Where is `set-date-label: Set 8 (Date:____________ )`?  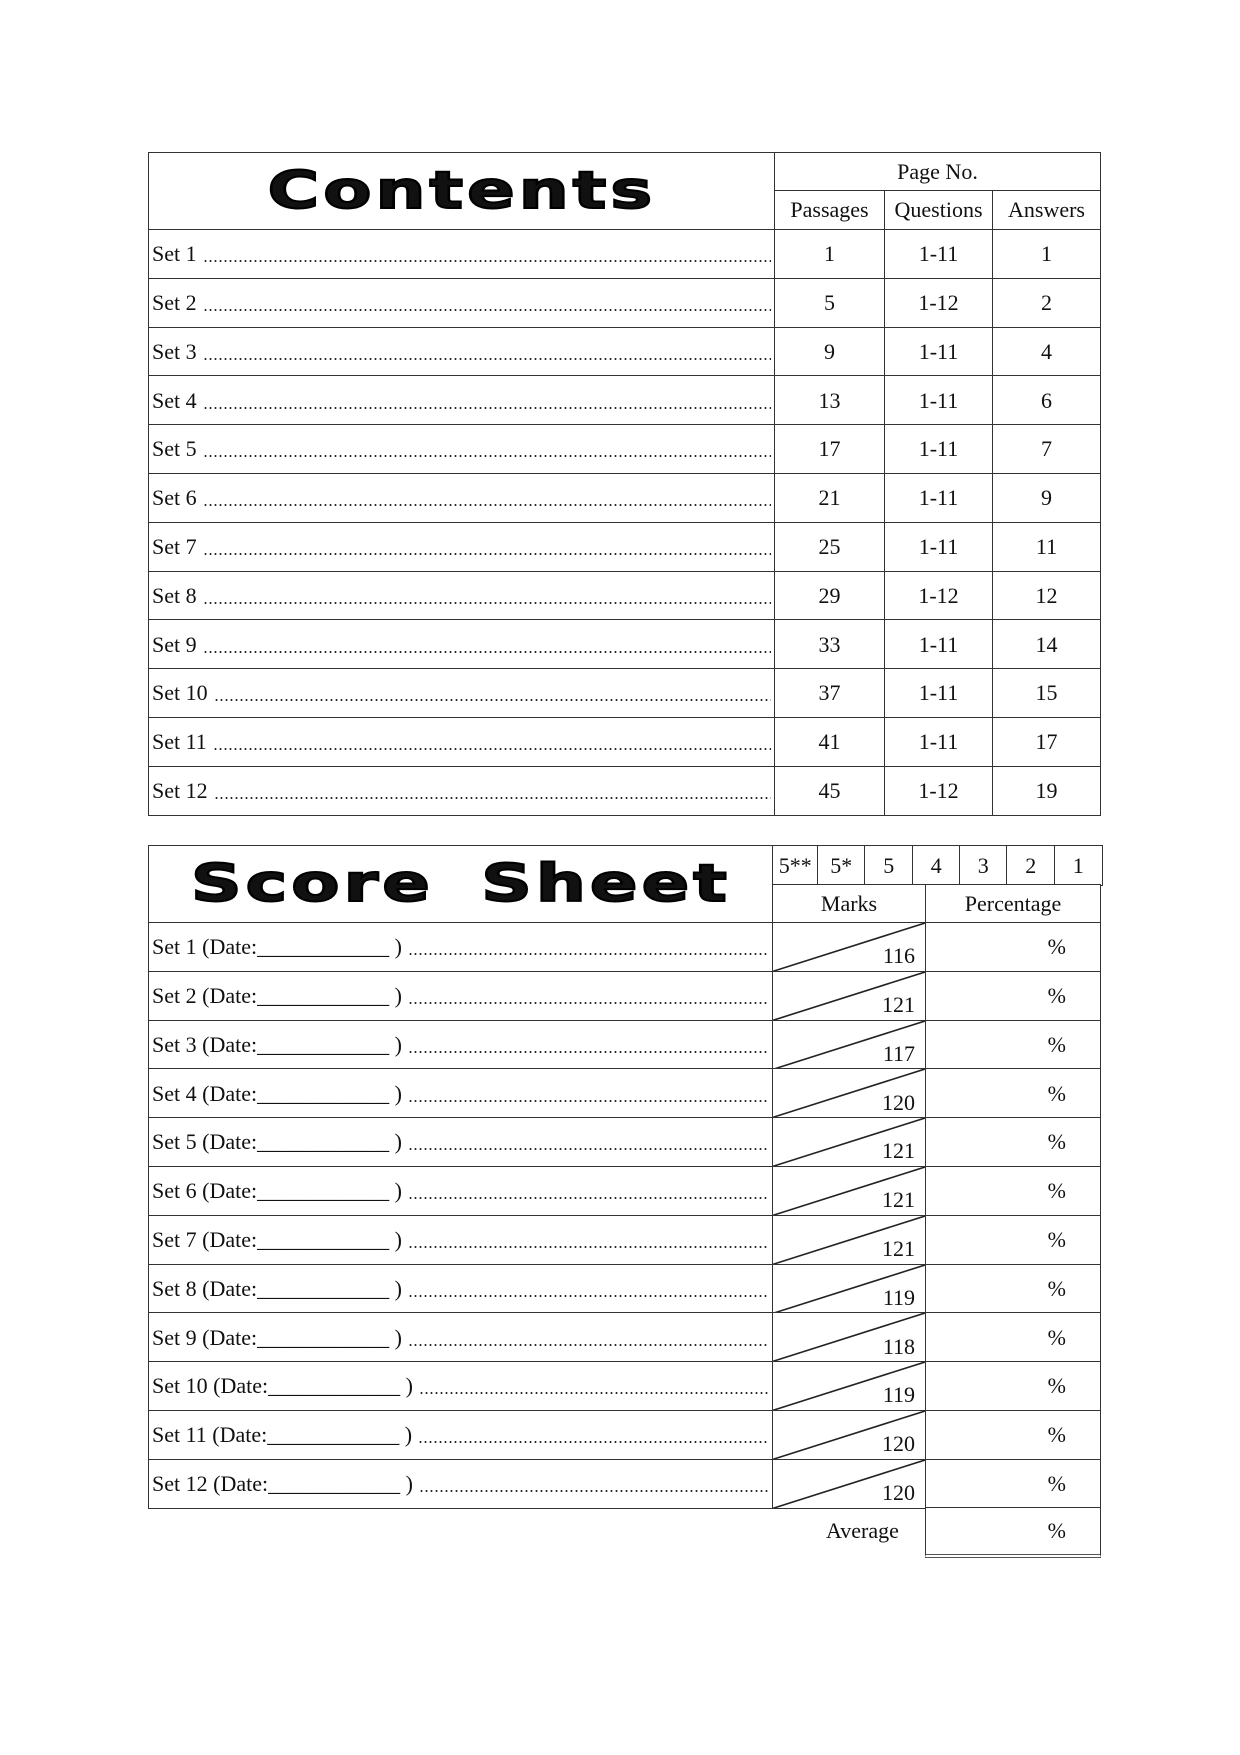
set-date-label: Set 8 (Date:____________ ) is located at coordinates (277, 1288).